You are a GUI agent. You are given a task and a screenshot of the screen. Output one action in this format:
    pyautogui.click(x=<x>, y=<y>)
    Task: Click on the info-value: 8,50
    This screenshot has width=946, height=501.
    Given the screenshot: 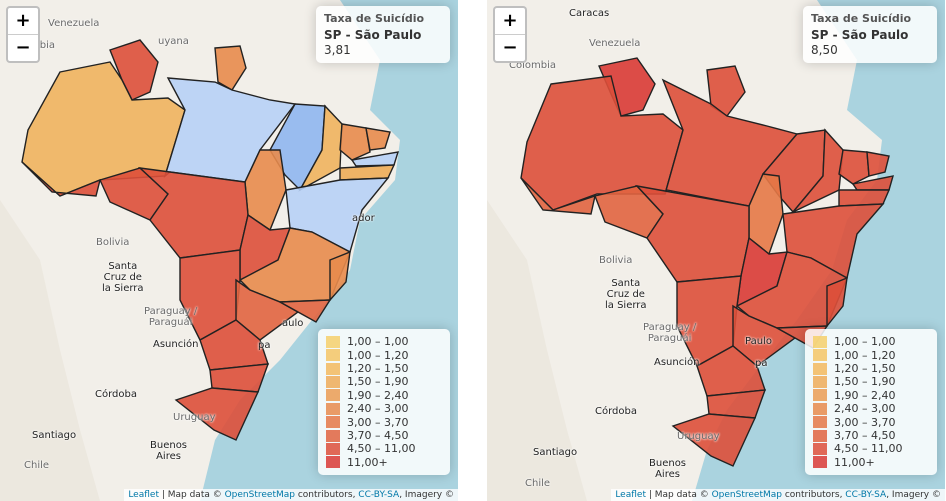 What is the action you would take?
    pyautogui.click(x=824, y=50)
    